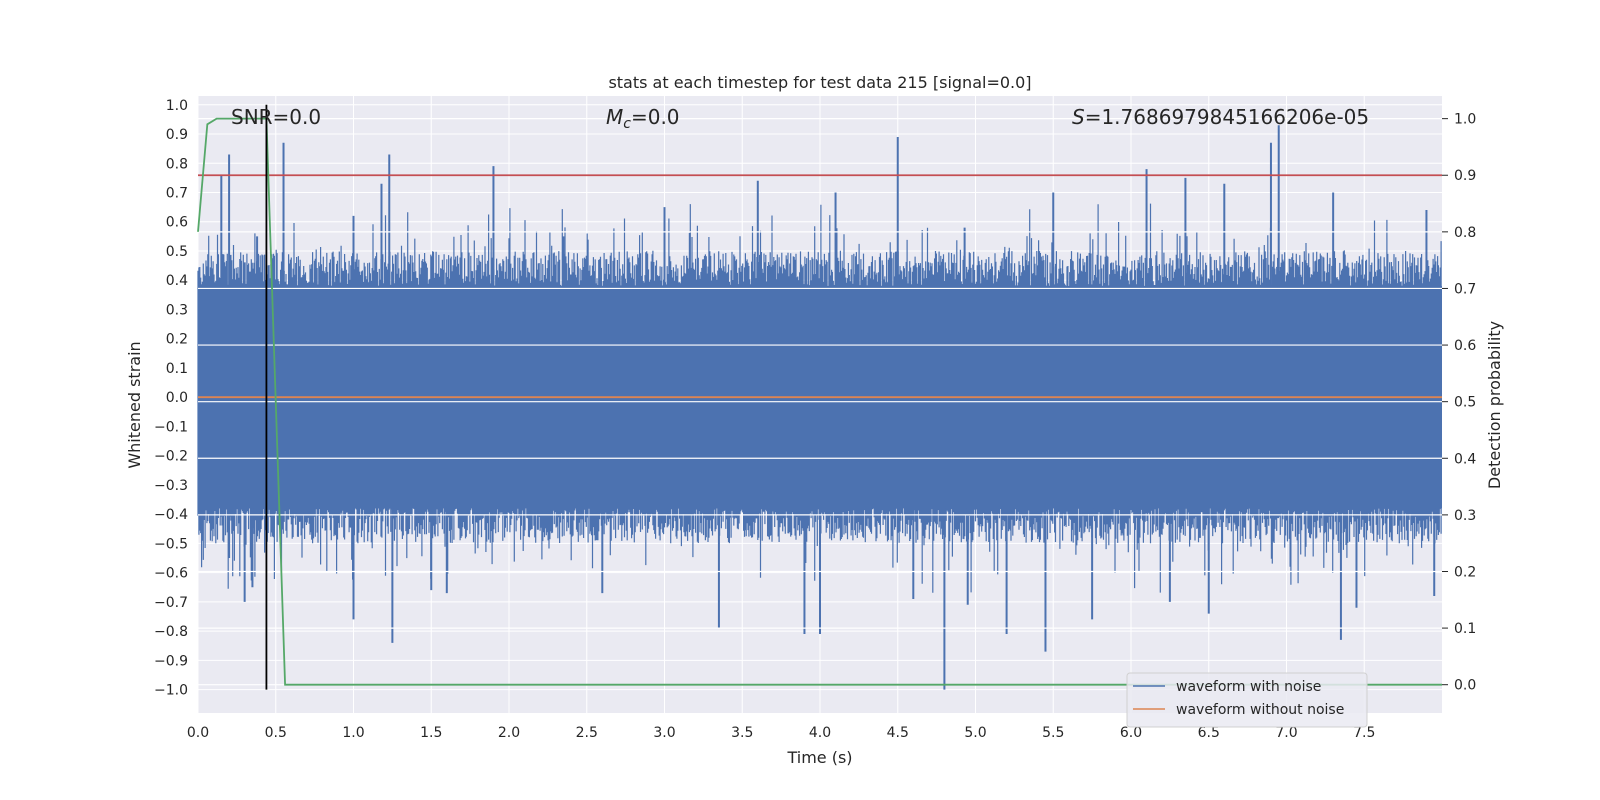 The width and height of the screenshot is (1600, 800). What do you see at coordinates (1465, 686) in the screenshot?
I see `y-right-tick-label: 0.0` at bounding box center [1465, 686].